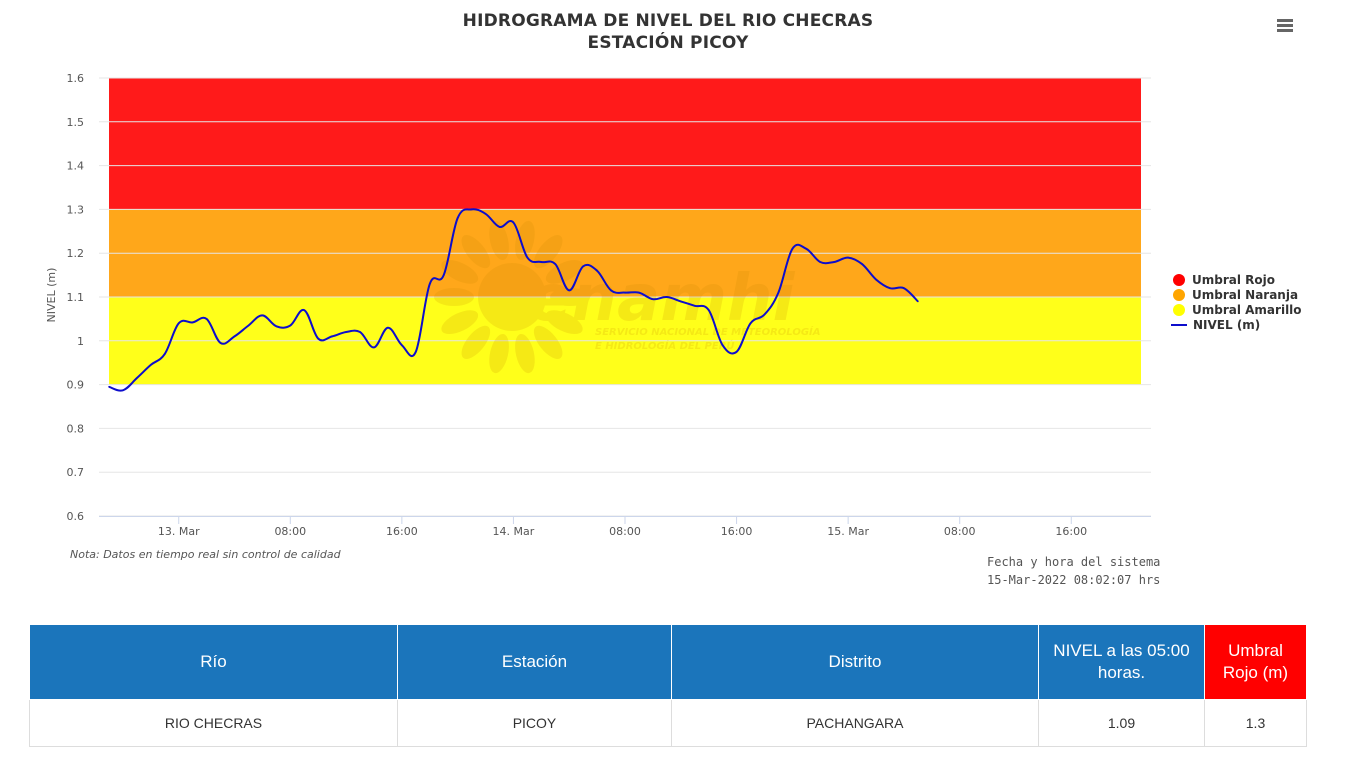 Image resolution: width=1346 pixels, height=768 pixels. What do you see at coordinates (179, 531) in the screenshot?
I see `x-tick-label: 13. Mar` at bounding box center [179, 531].